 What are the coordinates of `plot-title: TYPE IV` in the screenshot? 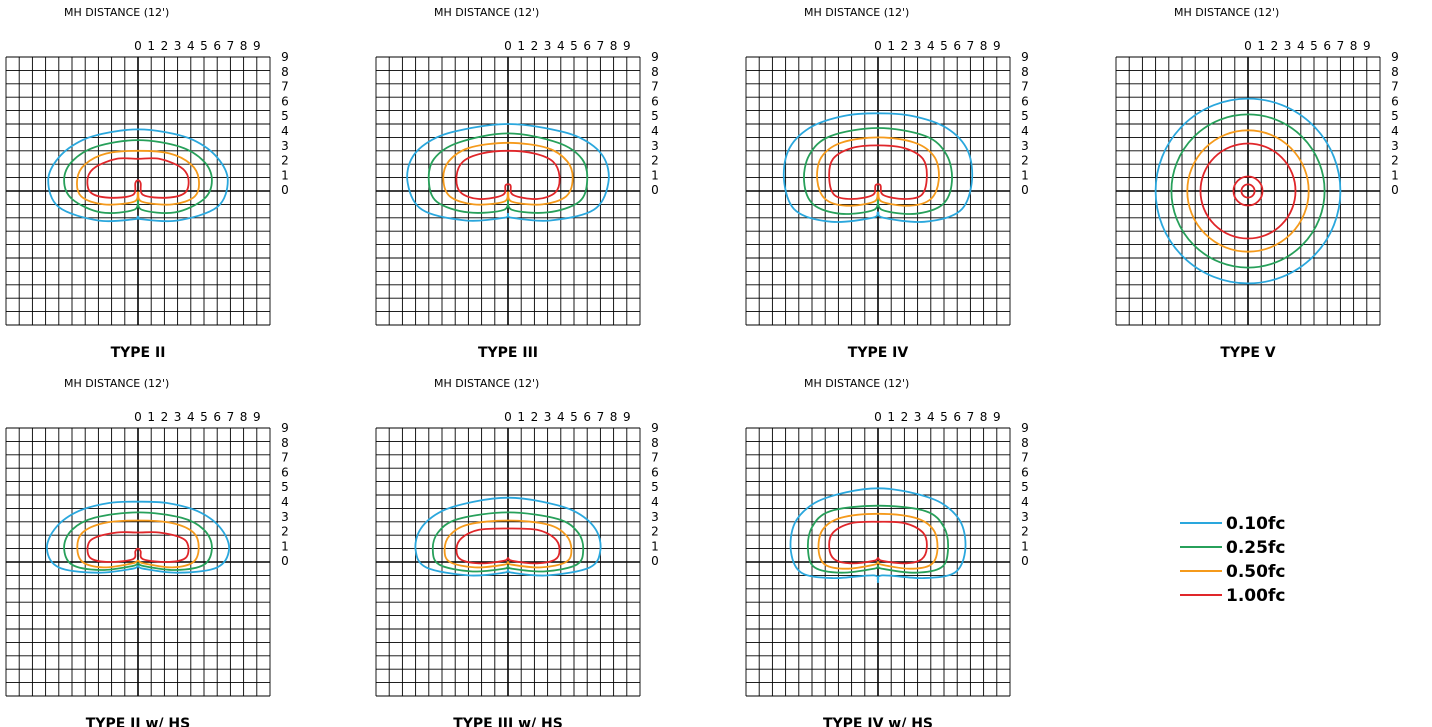 It's located at (878, 353).